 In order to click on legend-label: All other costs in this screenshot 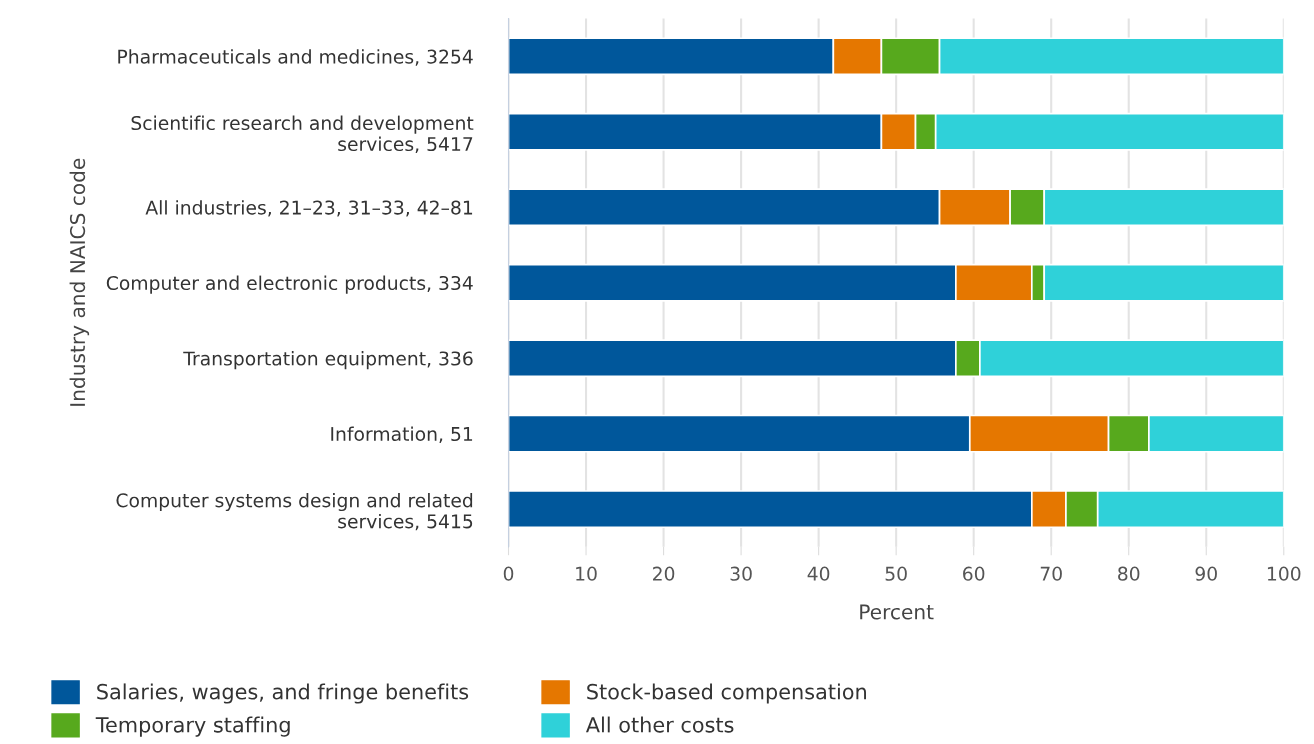, I will do `click(659, 724)`.